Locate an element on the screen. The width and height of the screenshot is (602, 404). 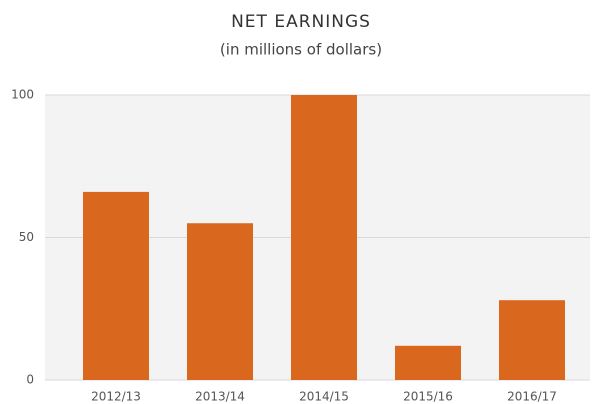
y-tick-label: 50 is located at coordinates (26, 237).